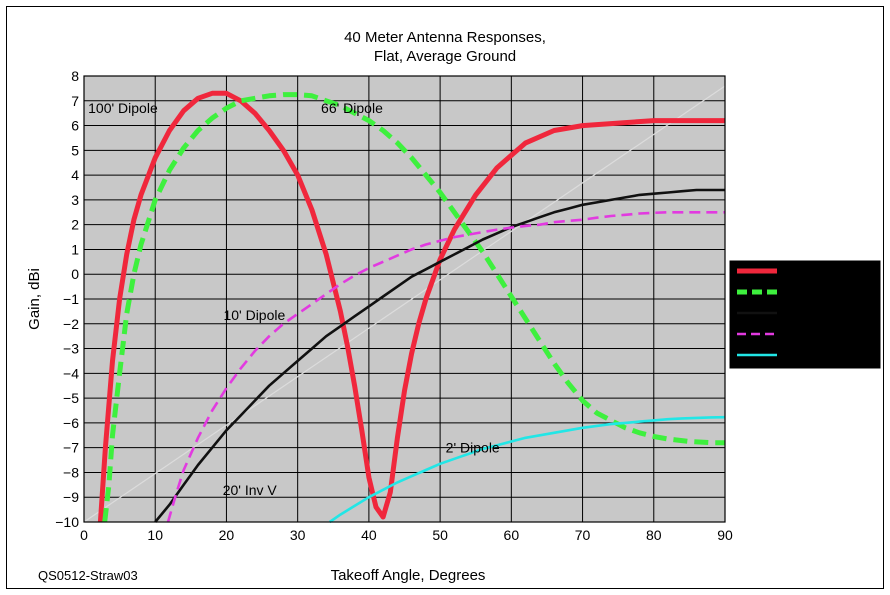  I want to click on y-tick-label: −6, so click(71, 423).